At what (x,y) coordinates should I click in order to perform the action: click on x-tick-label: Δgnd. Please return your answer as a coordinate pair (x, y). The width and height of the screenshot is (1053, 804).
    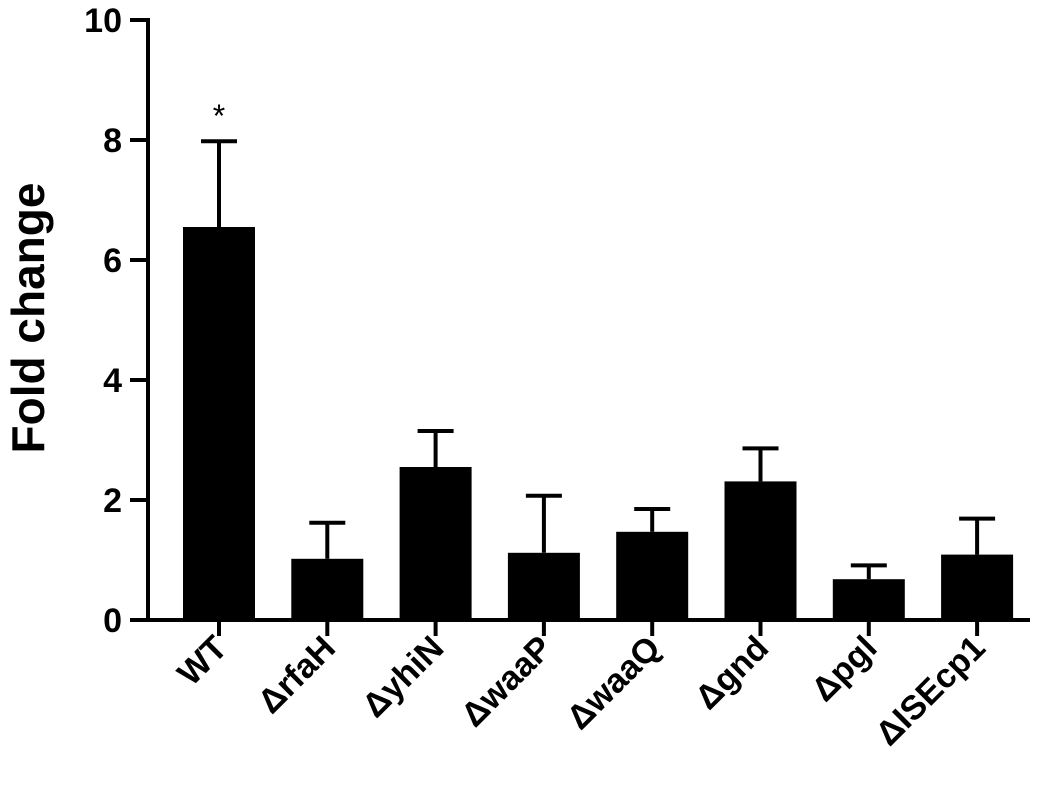
    Looking at the image, I should click on (732, 673).